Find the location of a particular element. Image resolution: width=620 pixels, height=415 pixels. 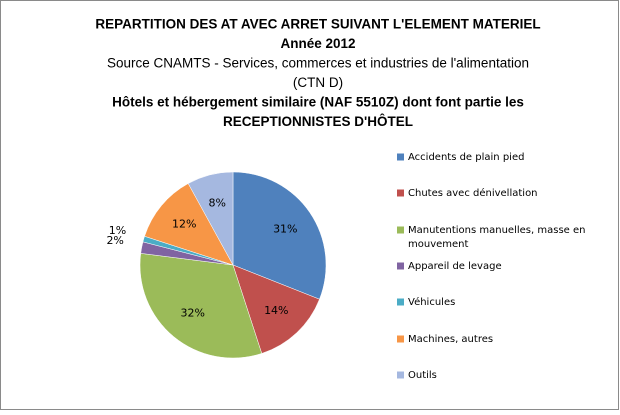

data-label: 12% is located at coordinates (184, 224).